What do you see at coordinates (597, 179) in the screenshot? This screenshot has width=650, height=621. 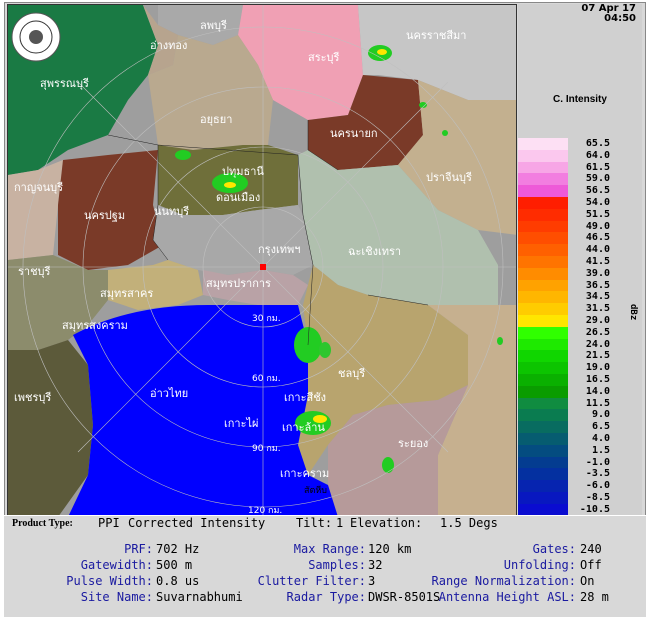 I see `scale-value: 59.0` at bounding box center [597, 179].